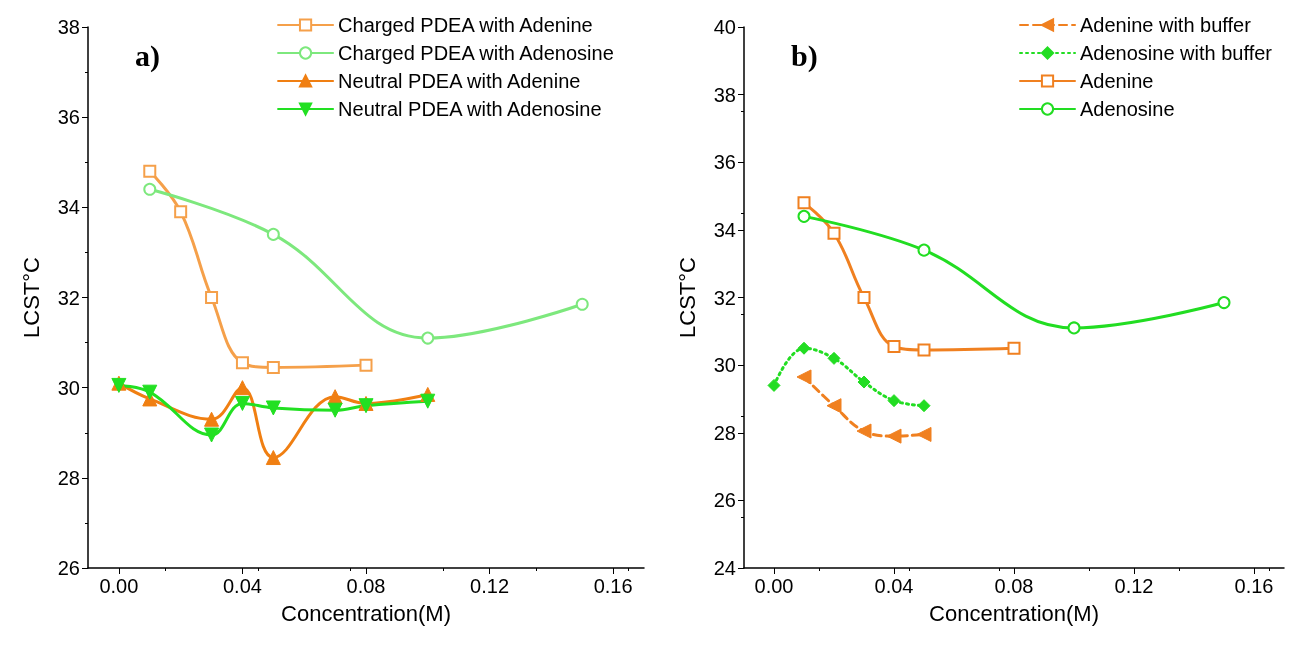 This screenshot has width=1312, height=650. I want to click on legend-label: Charged PDEA with Adenosine, so click(476, 53).